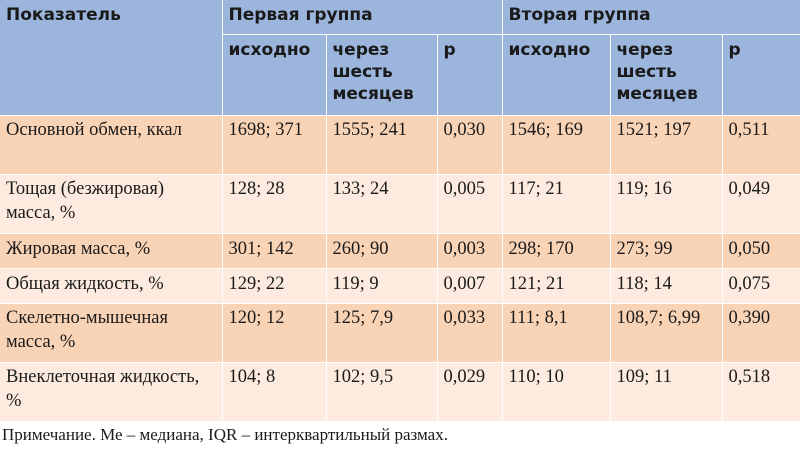 The height and width of the screenshot is (454, 800). Describe the element at coordinates (382, 251) in the screenshot. I see `cell-g1-six-months: 260; 90` at that location.